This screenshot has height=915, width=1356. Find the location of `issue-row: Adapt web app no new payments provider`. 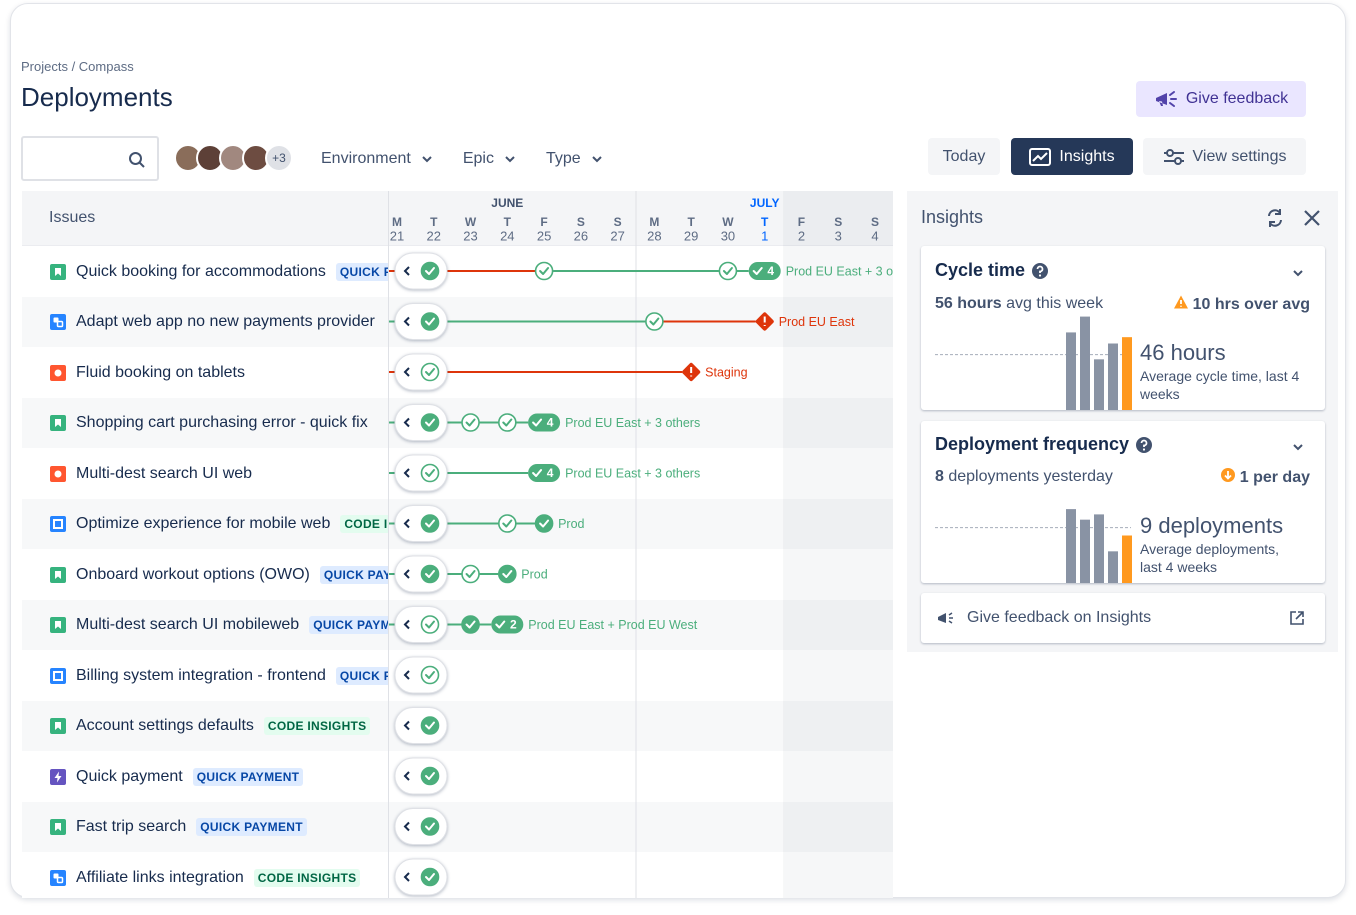

issue-row: Adapt web app no new payments provider is located at coordinates (205, 322).